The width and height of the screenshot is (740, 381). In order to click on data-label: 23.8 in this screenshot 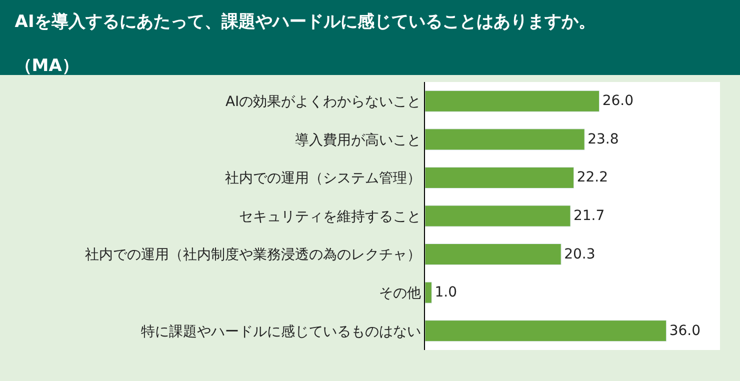, I will do `click(603, 139)`.